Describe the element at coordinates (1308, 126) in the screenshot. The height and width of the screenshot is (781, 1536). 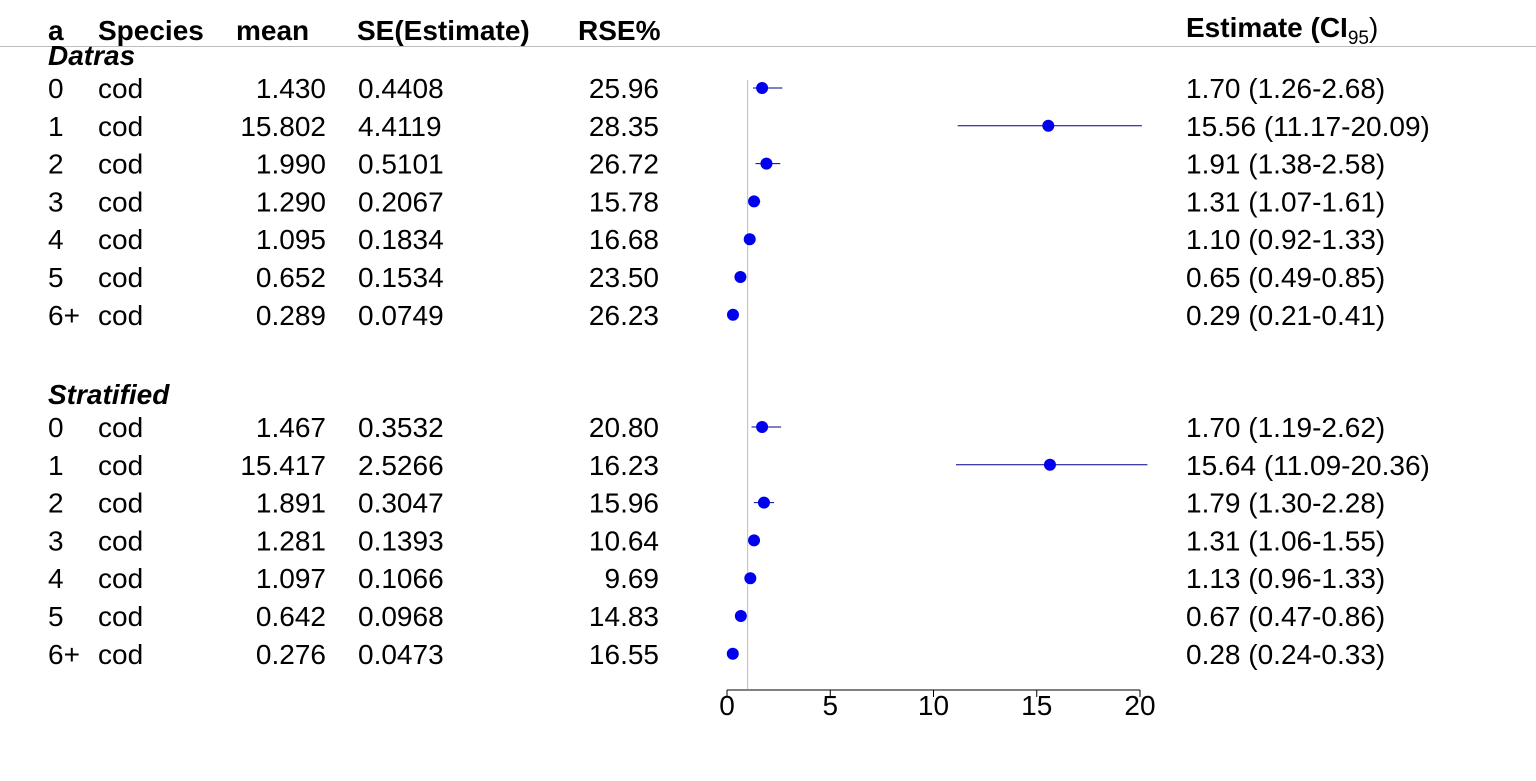
I see `cell-estimate: 15.56 (11.17-20.09)` at that location.